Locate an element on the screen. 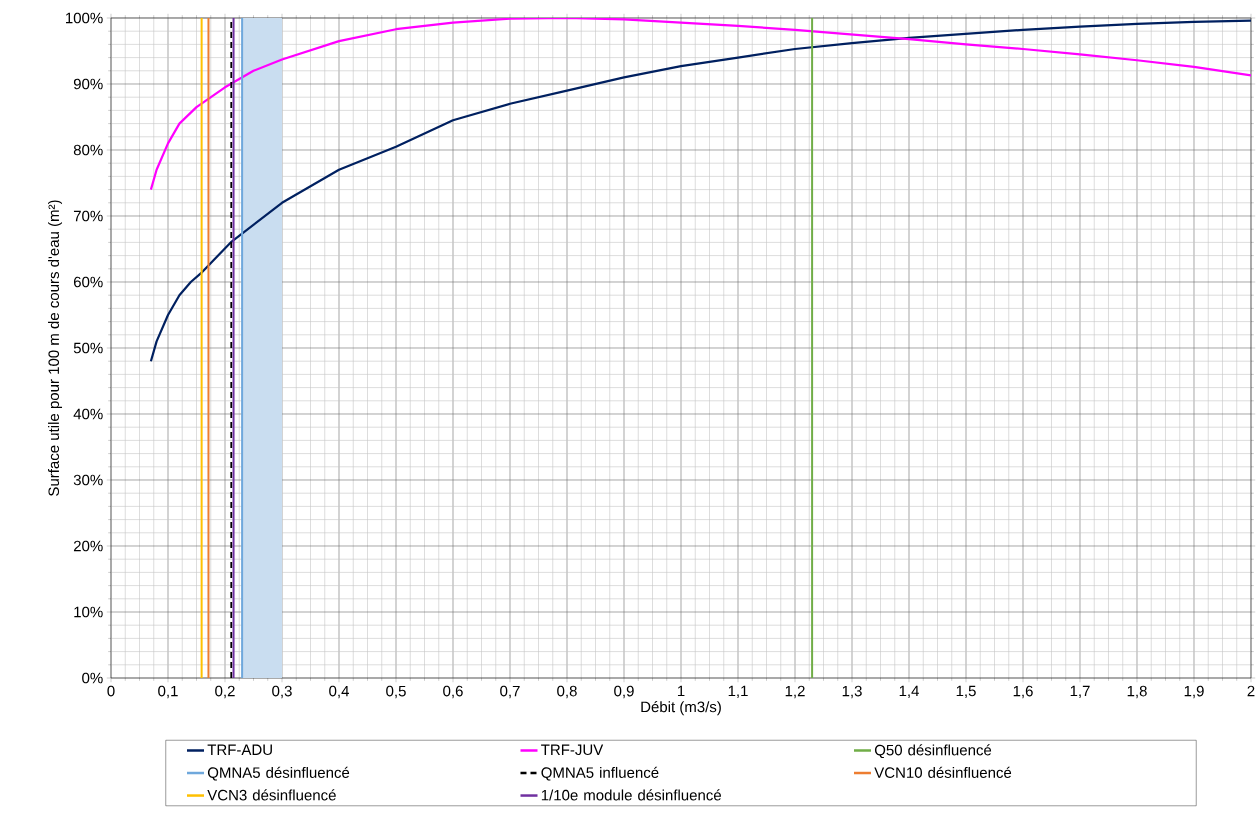  y-tick-label: 30% is located at coordinates (88, 480).